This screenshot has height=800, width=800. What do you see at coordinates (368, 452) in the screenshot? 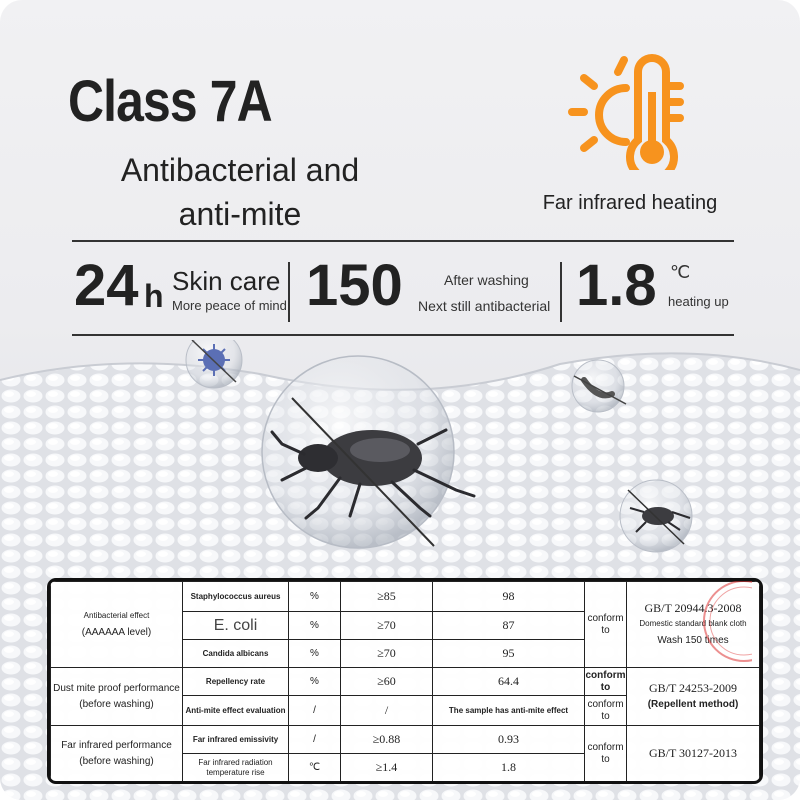
I see `mite-bubble-large` at bounding box center [368, 452].